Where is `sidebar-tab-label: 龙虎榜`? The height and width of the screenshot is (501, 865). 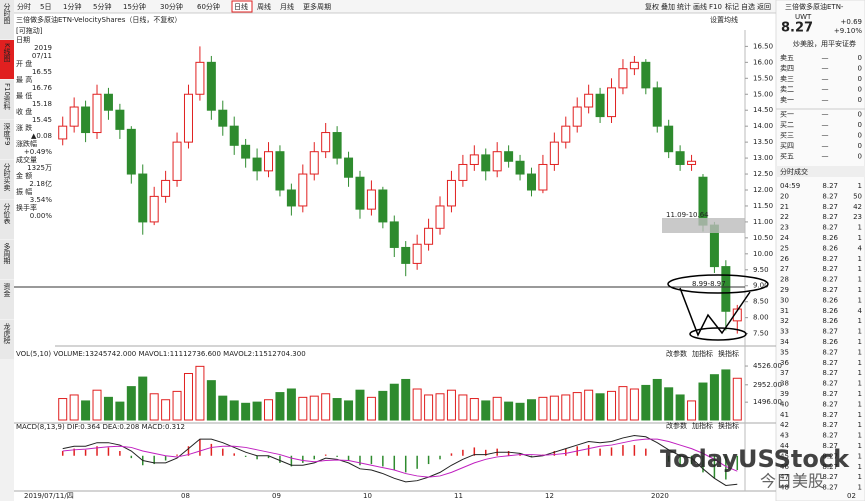
sidebar-tab-label: 龙虎榜 is located at coordinates (7, 333).